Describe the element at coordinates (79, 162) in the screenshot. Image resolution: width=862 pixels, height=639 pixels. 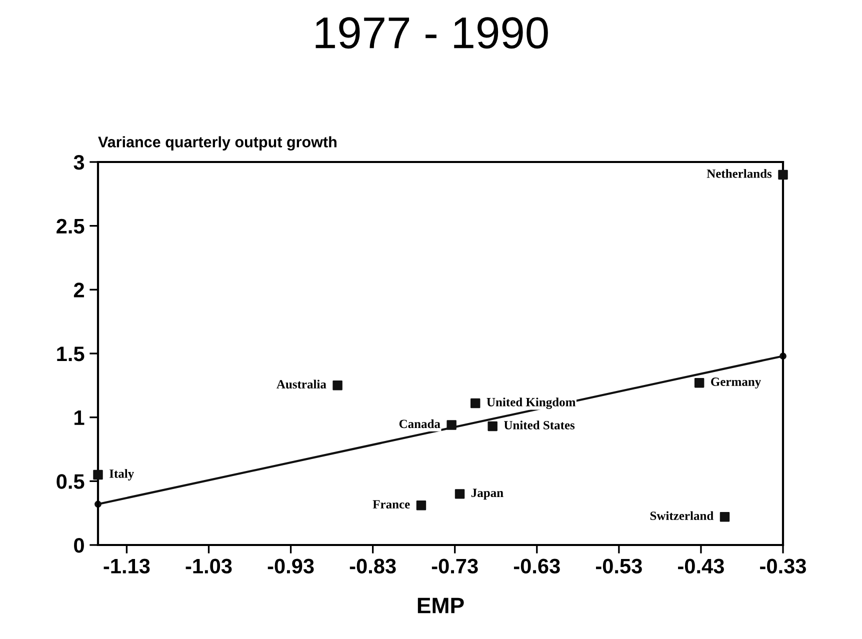
I see `y-tick-label: 3` at that location.